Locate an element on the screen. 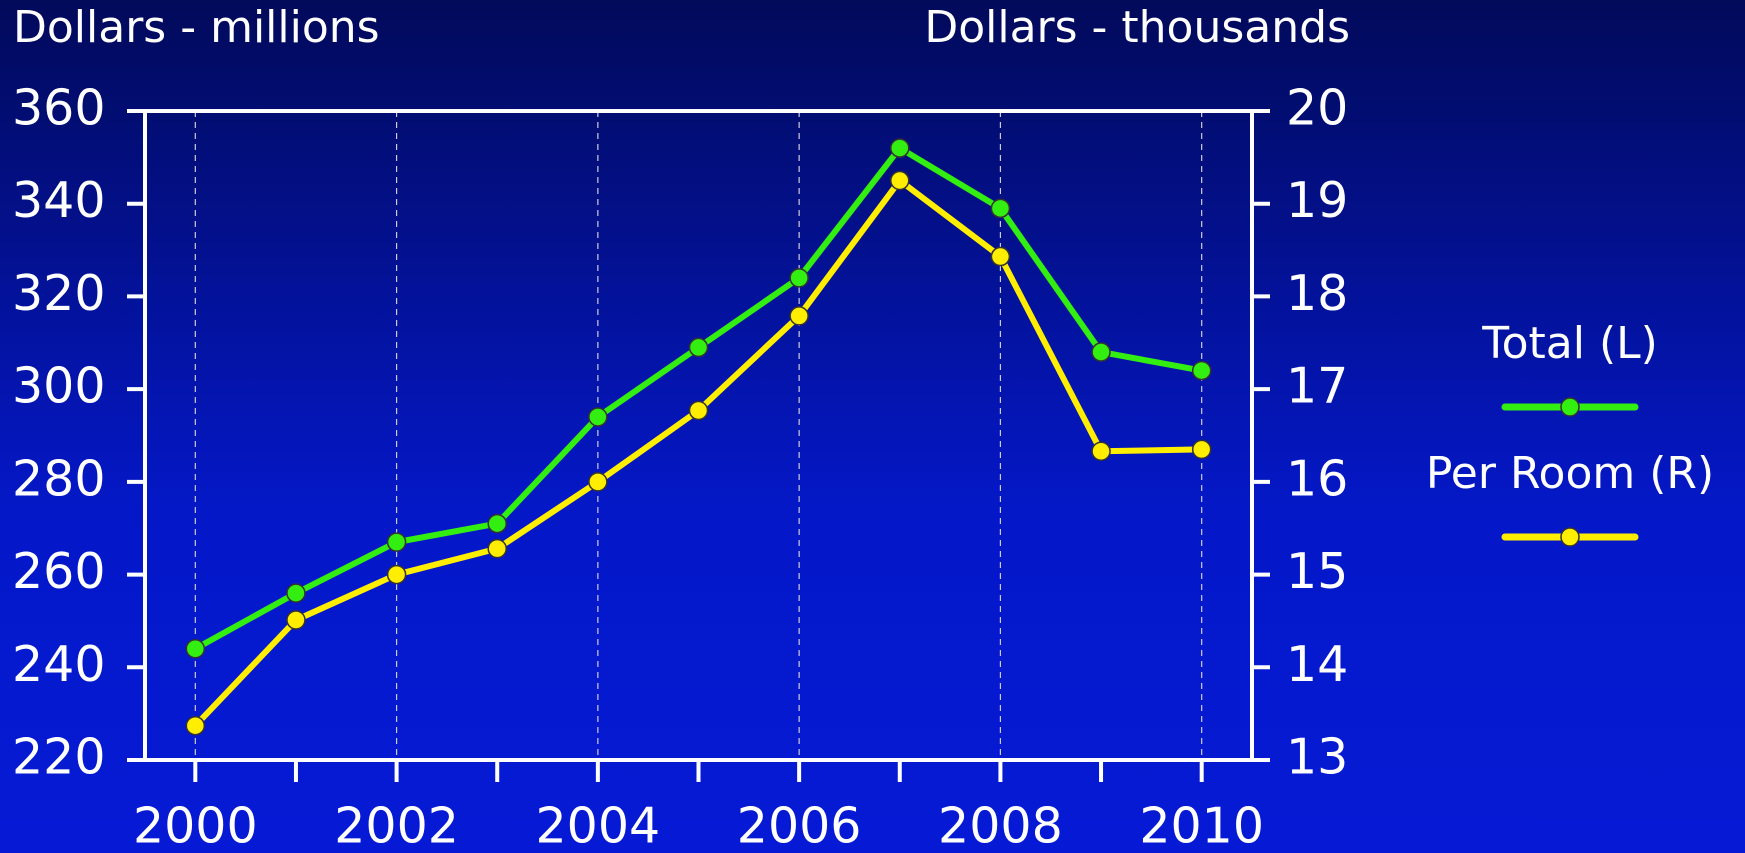 The height and width of the screenshot is (853, 1745). y2-tick-label: 20 is located at coordinates (1317, 108).